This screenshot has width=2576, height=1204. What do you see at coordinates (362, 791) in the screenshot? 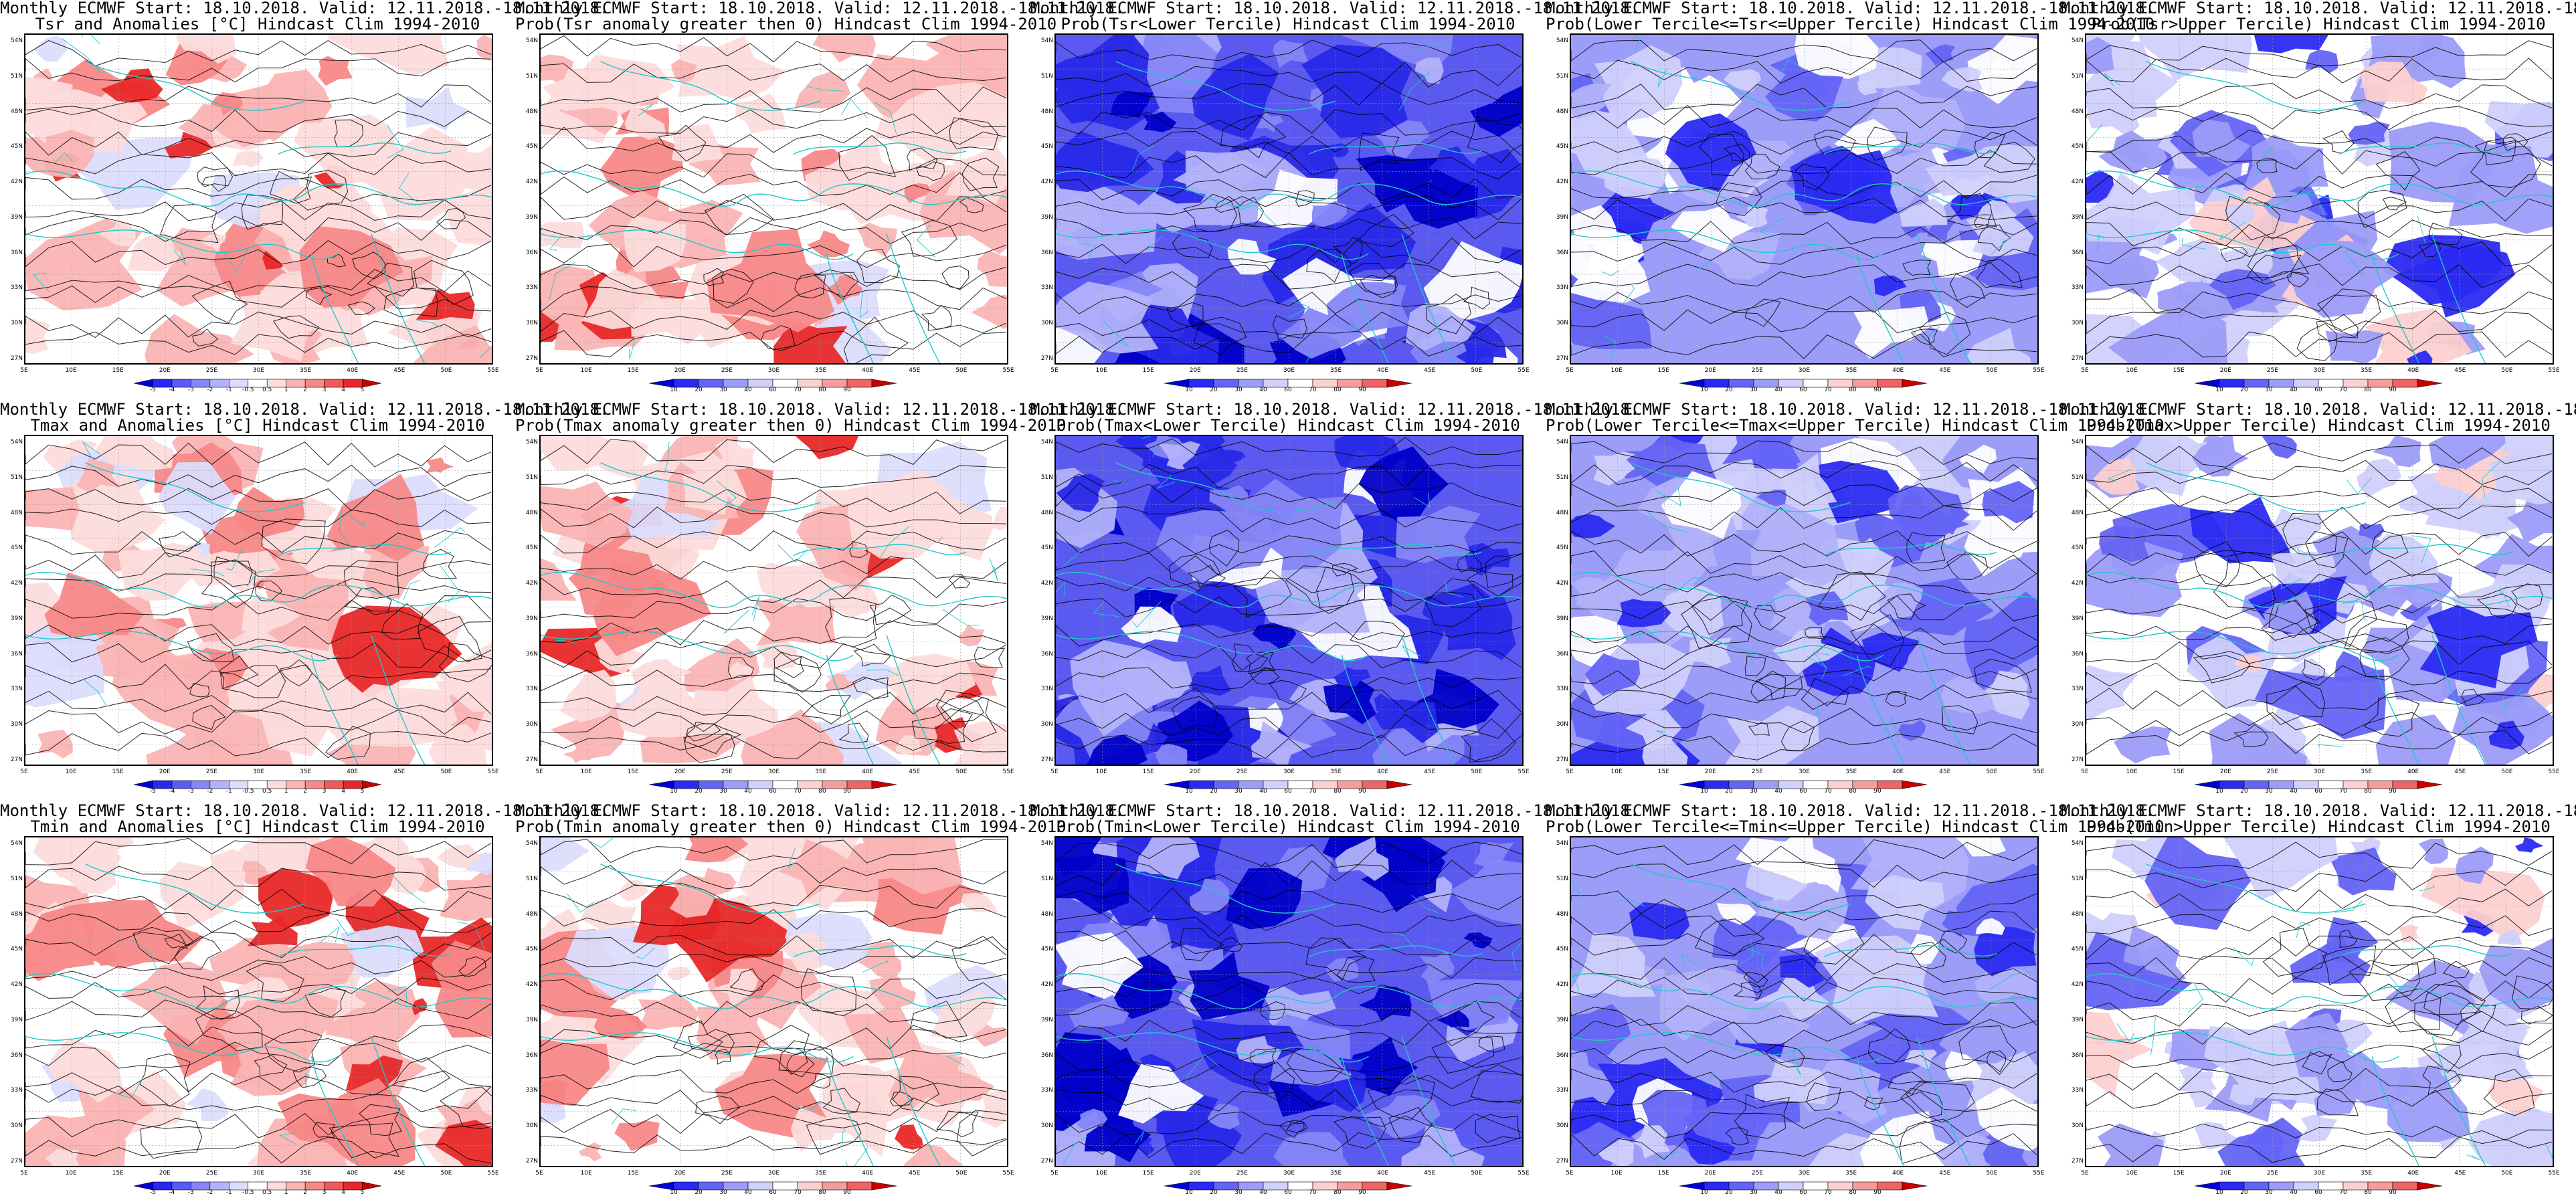
I see `colorbar-tick-label: 5` at bounding box center [362, 791].